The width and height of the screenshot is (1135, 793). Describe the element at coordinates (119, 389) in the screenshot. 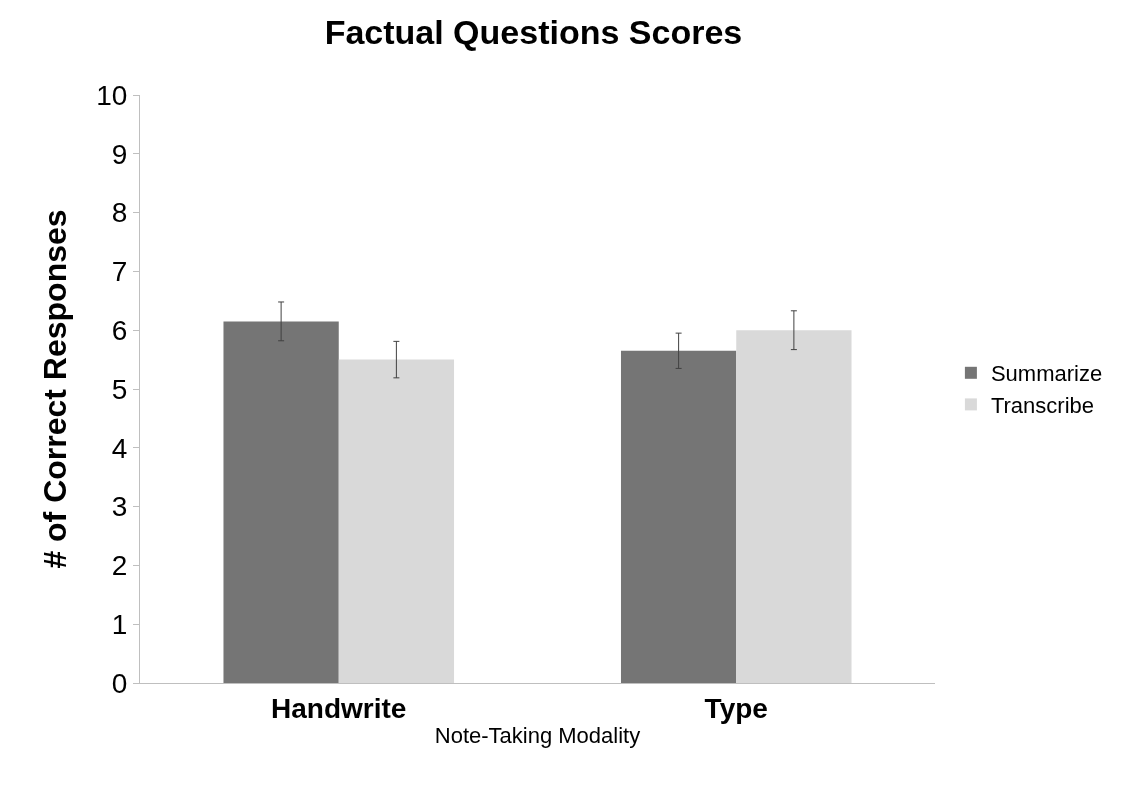

I see `y-tick-label: 5` at that location.